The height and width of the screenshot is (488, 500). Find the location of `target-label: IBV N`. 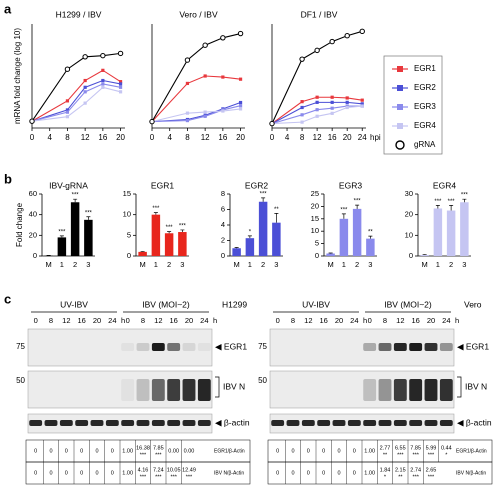

target-label: IBV N is located at coordinates (476, 386).